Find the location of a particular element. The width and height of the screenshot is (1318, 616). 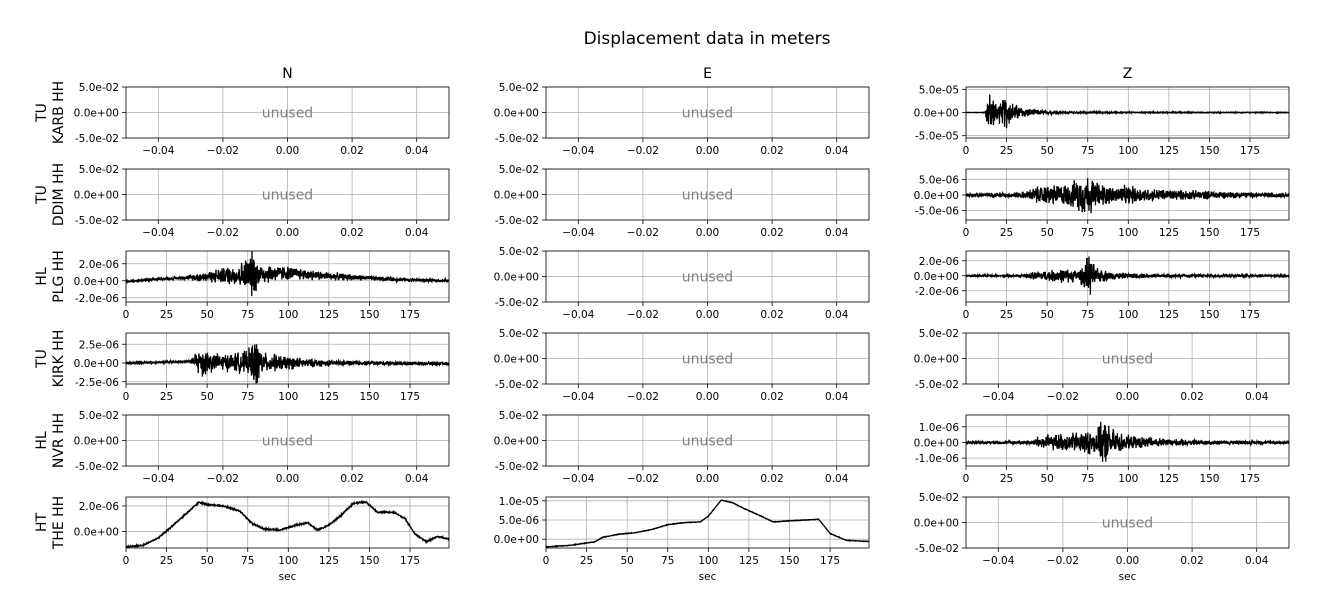

station-label: TU KIRK HH is located at coordinates (50, 359).